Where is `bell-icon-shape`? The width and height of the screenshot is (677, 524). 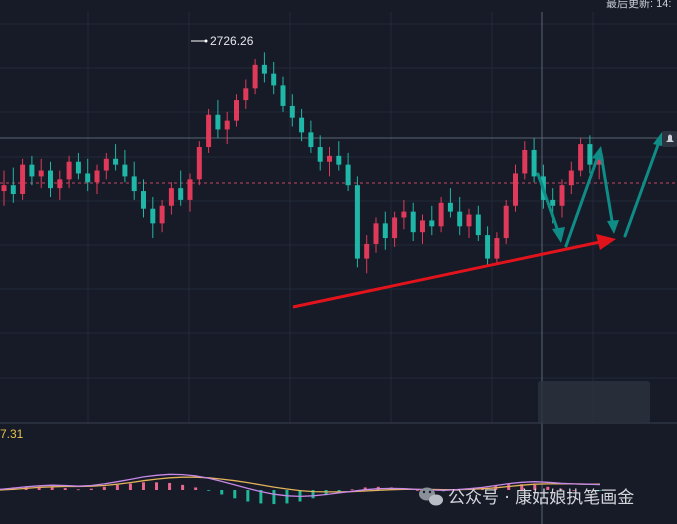 bell-icon-shape is located at coordinates (670, 138).